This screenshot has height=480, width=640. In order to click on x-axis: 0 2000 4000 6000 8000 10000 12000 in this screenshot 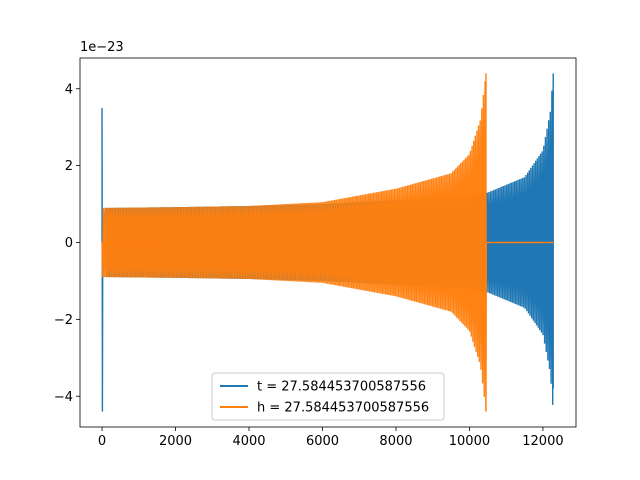, I will do `click(331, 438)`.